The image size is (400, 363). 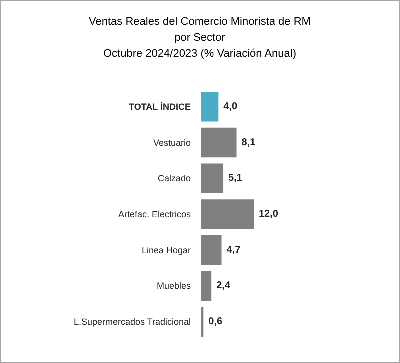 I want to click on data-label: 5,1, so click(x=235, y=178).